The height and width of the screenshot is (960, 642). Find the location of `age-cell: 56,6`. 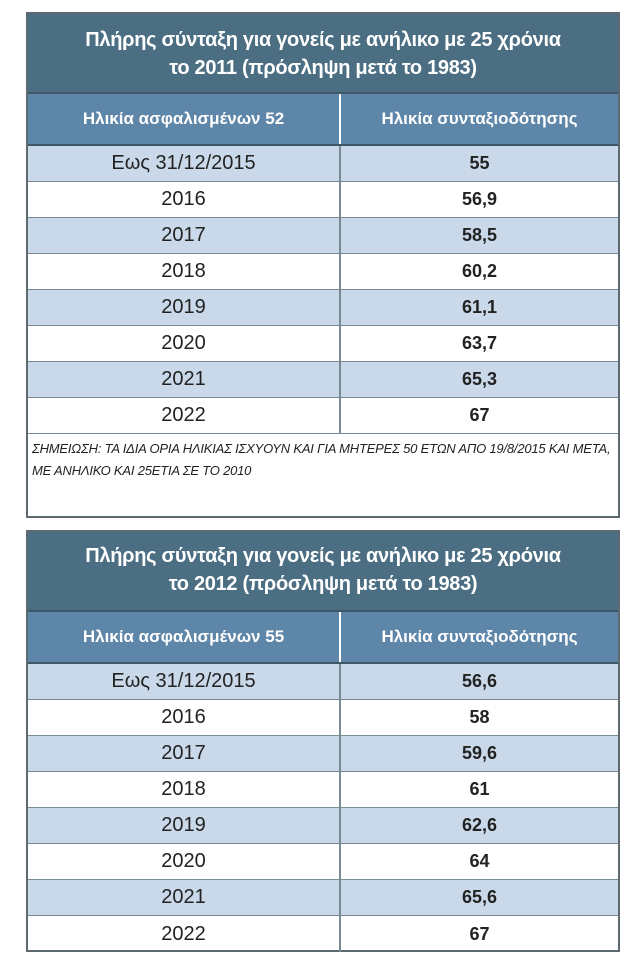

age-cell: 56,6 is located at coordinates (479, 681).